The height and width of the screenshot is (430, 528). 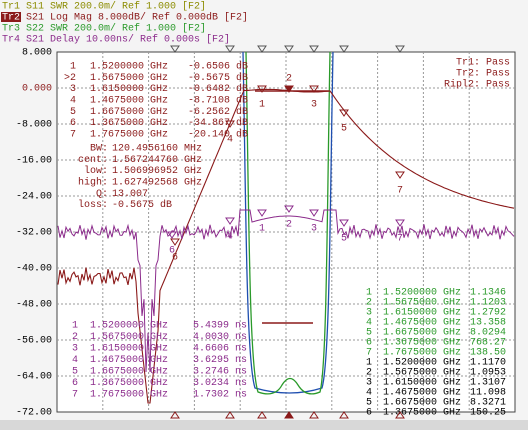 What do you see at coordinates (11, 18) in the screenshot?
I see `trace-id: Tr2` at bounding box center [11, 18].